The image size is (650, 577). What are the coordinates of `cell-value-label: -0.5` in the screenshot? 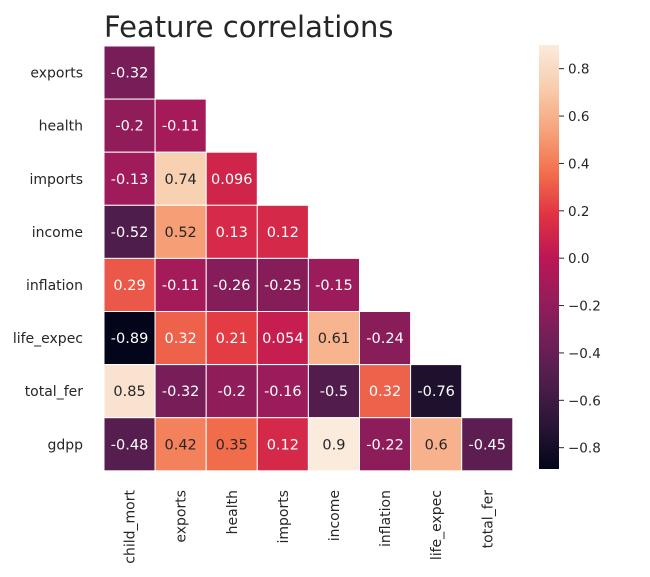 It's located at (334, 392).